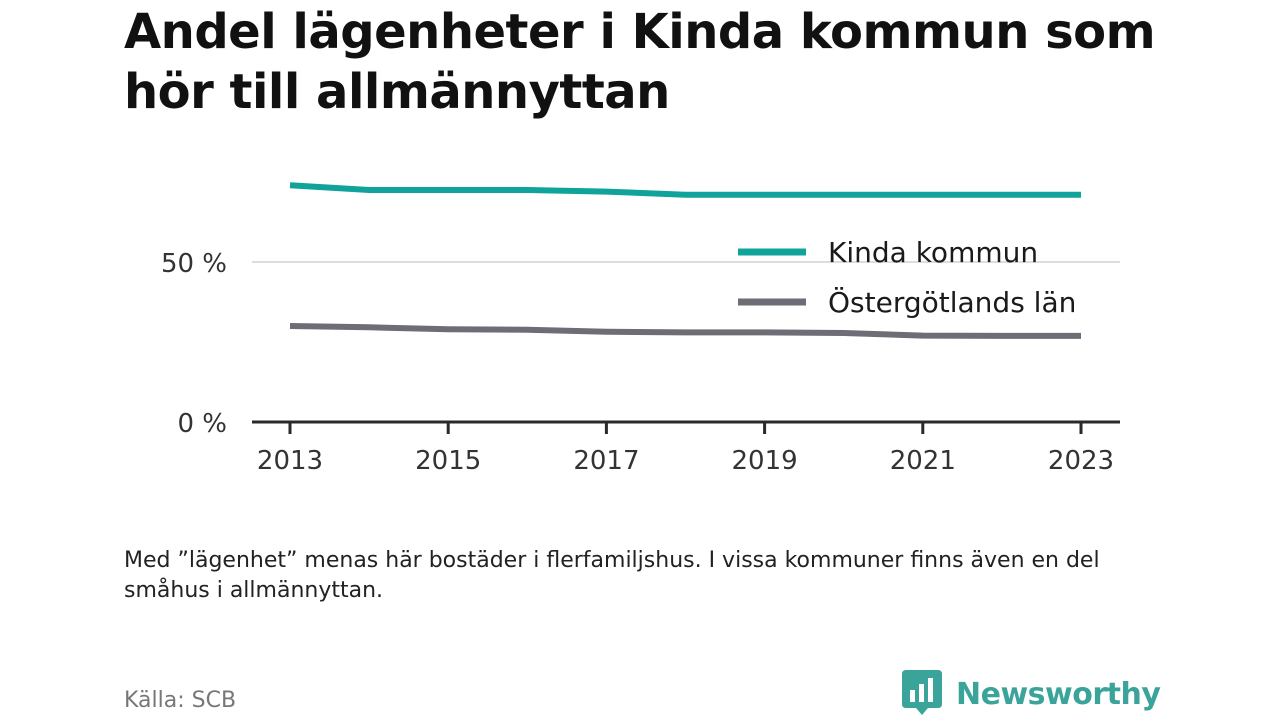 This screenshot has width=1280, height=720. What do you see at coordinates (290, 461) in the screenshot?
I see `x-tick-label-2013: 2013` at bounding box center [290, 461].